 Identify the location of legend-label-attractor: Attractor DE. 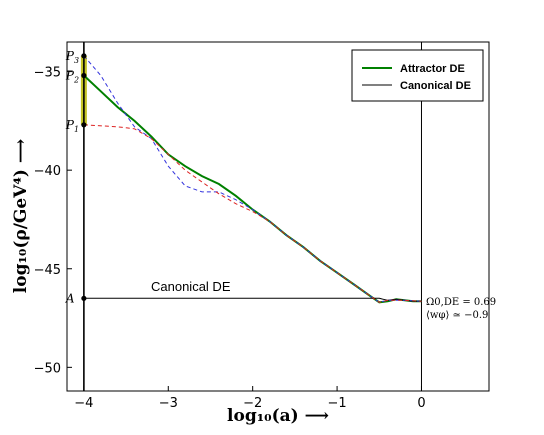
(432, 69).